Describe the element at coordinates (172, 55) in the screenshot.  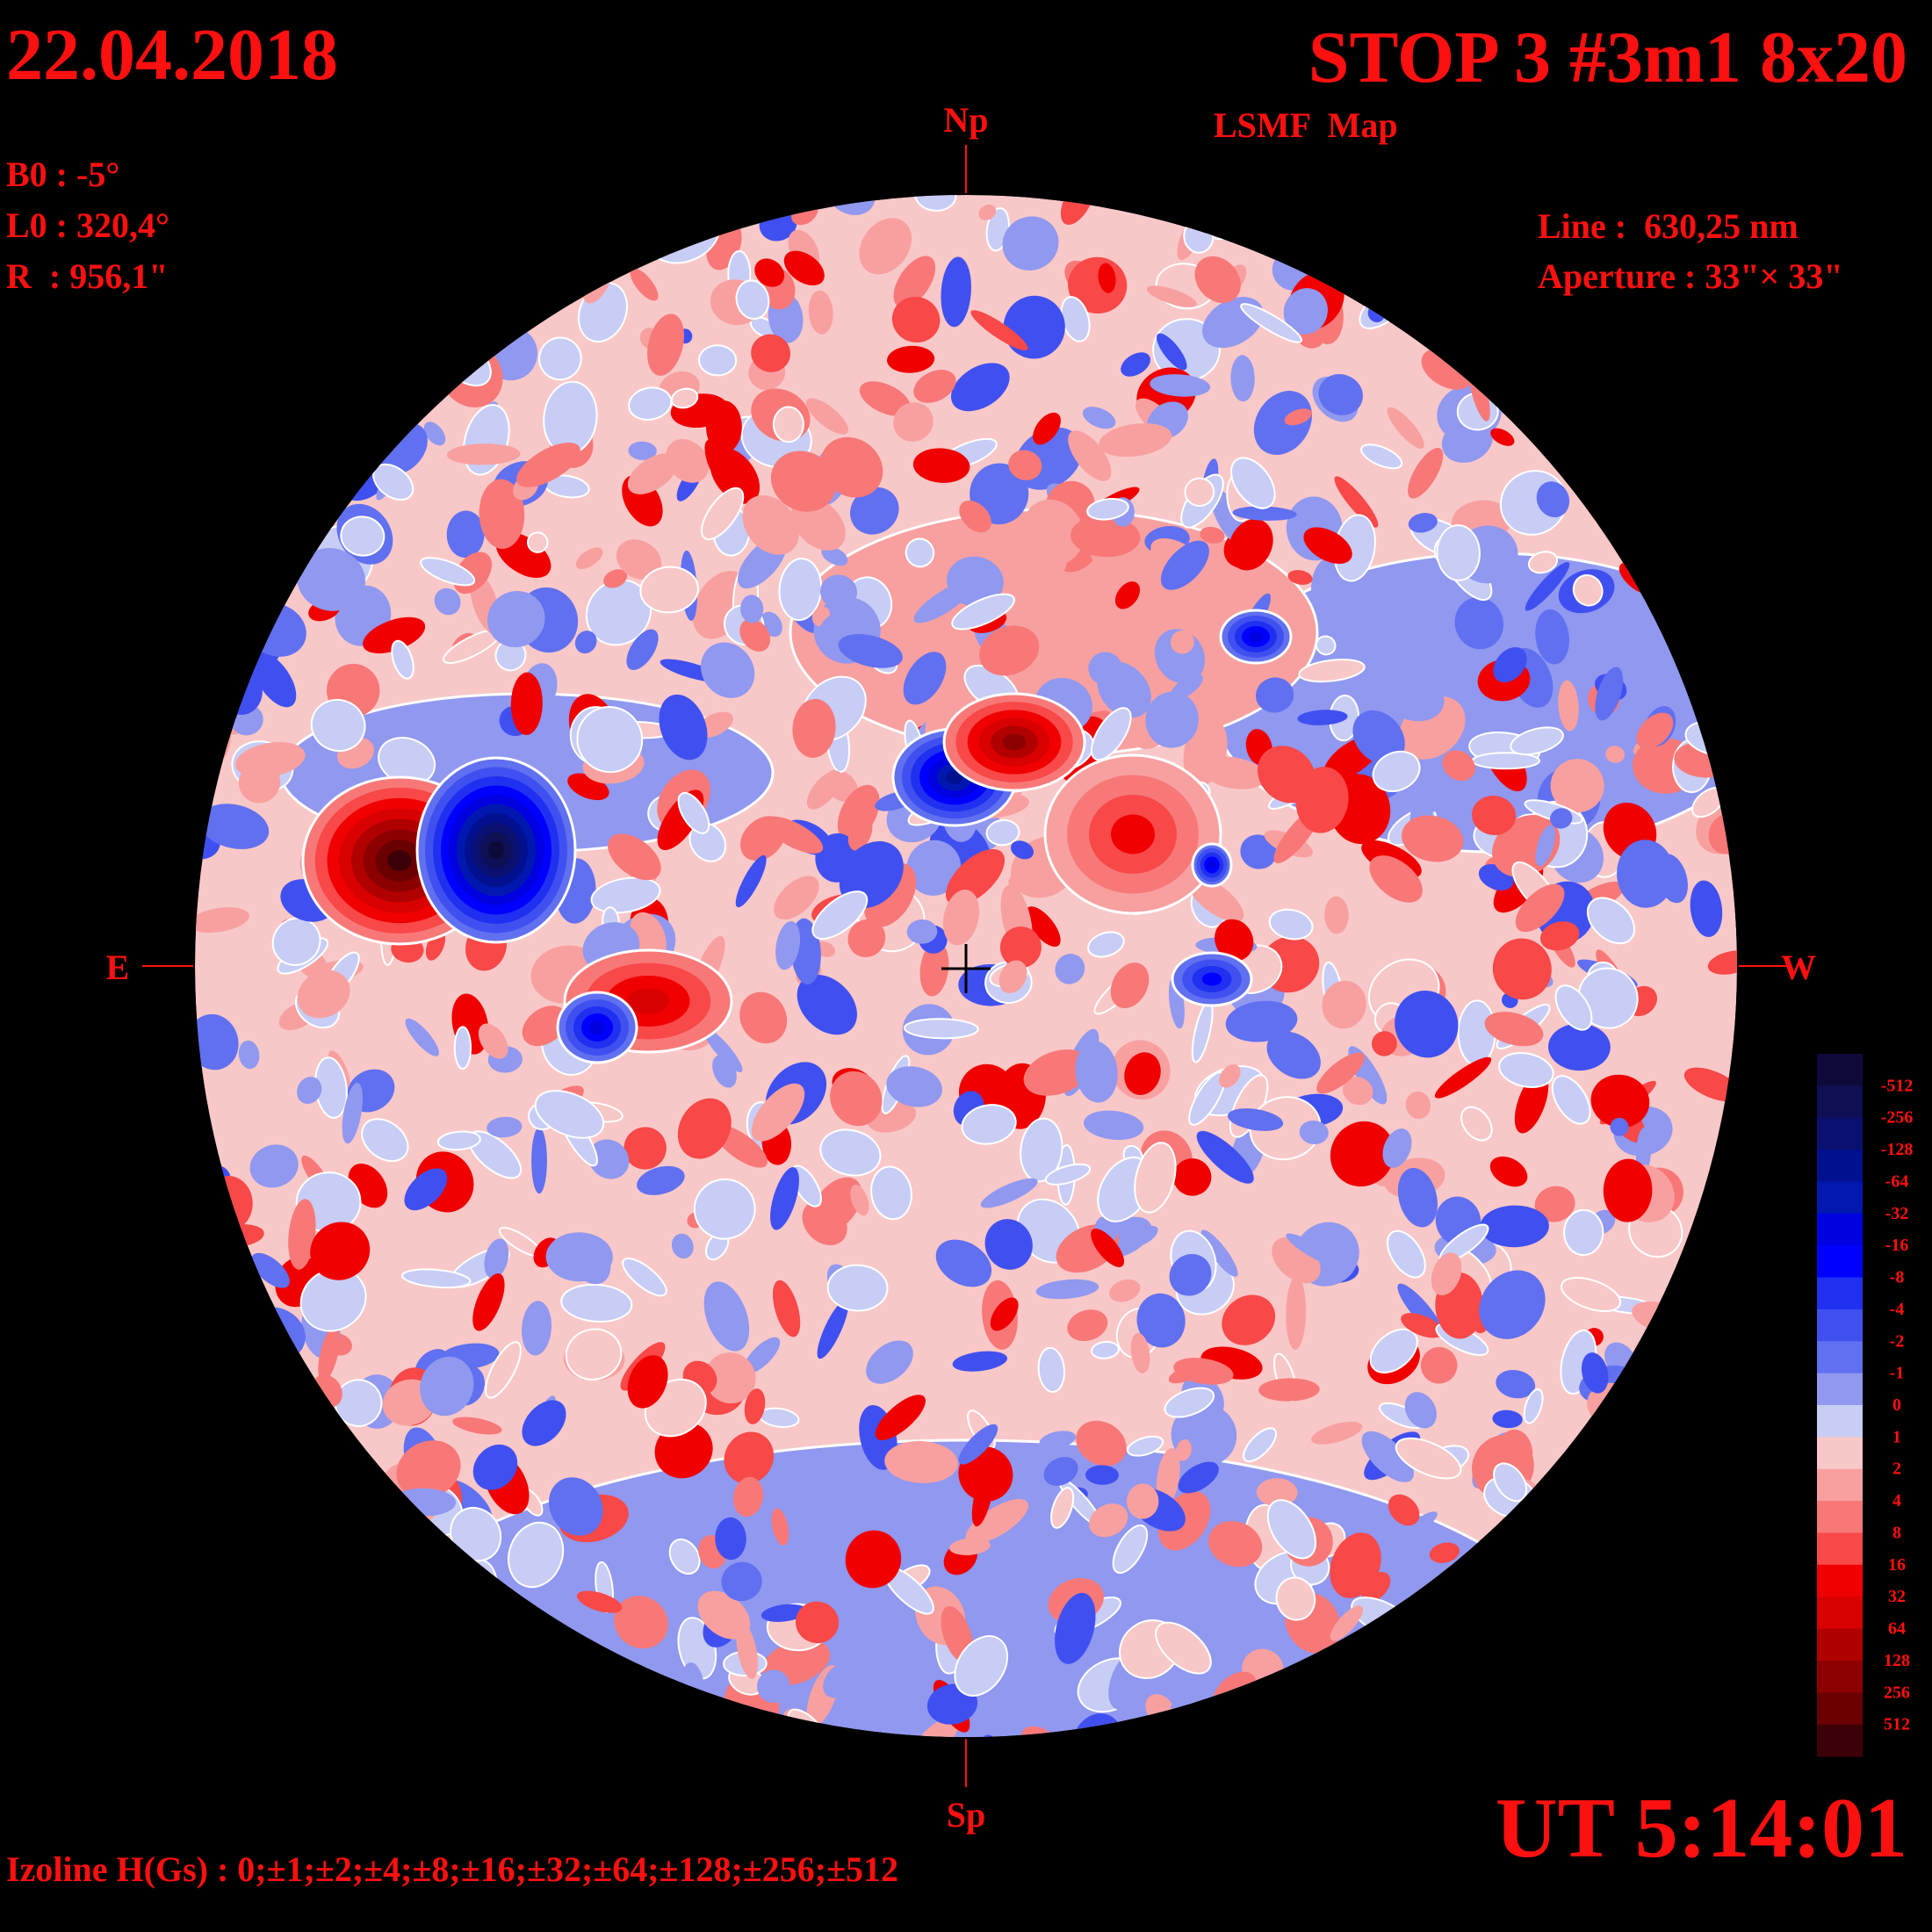
I see `date: 22.04.2018` at that location.